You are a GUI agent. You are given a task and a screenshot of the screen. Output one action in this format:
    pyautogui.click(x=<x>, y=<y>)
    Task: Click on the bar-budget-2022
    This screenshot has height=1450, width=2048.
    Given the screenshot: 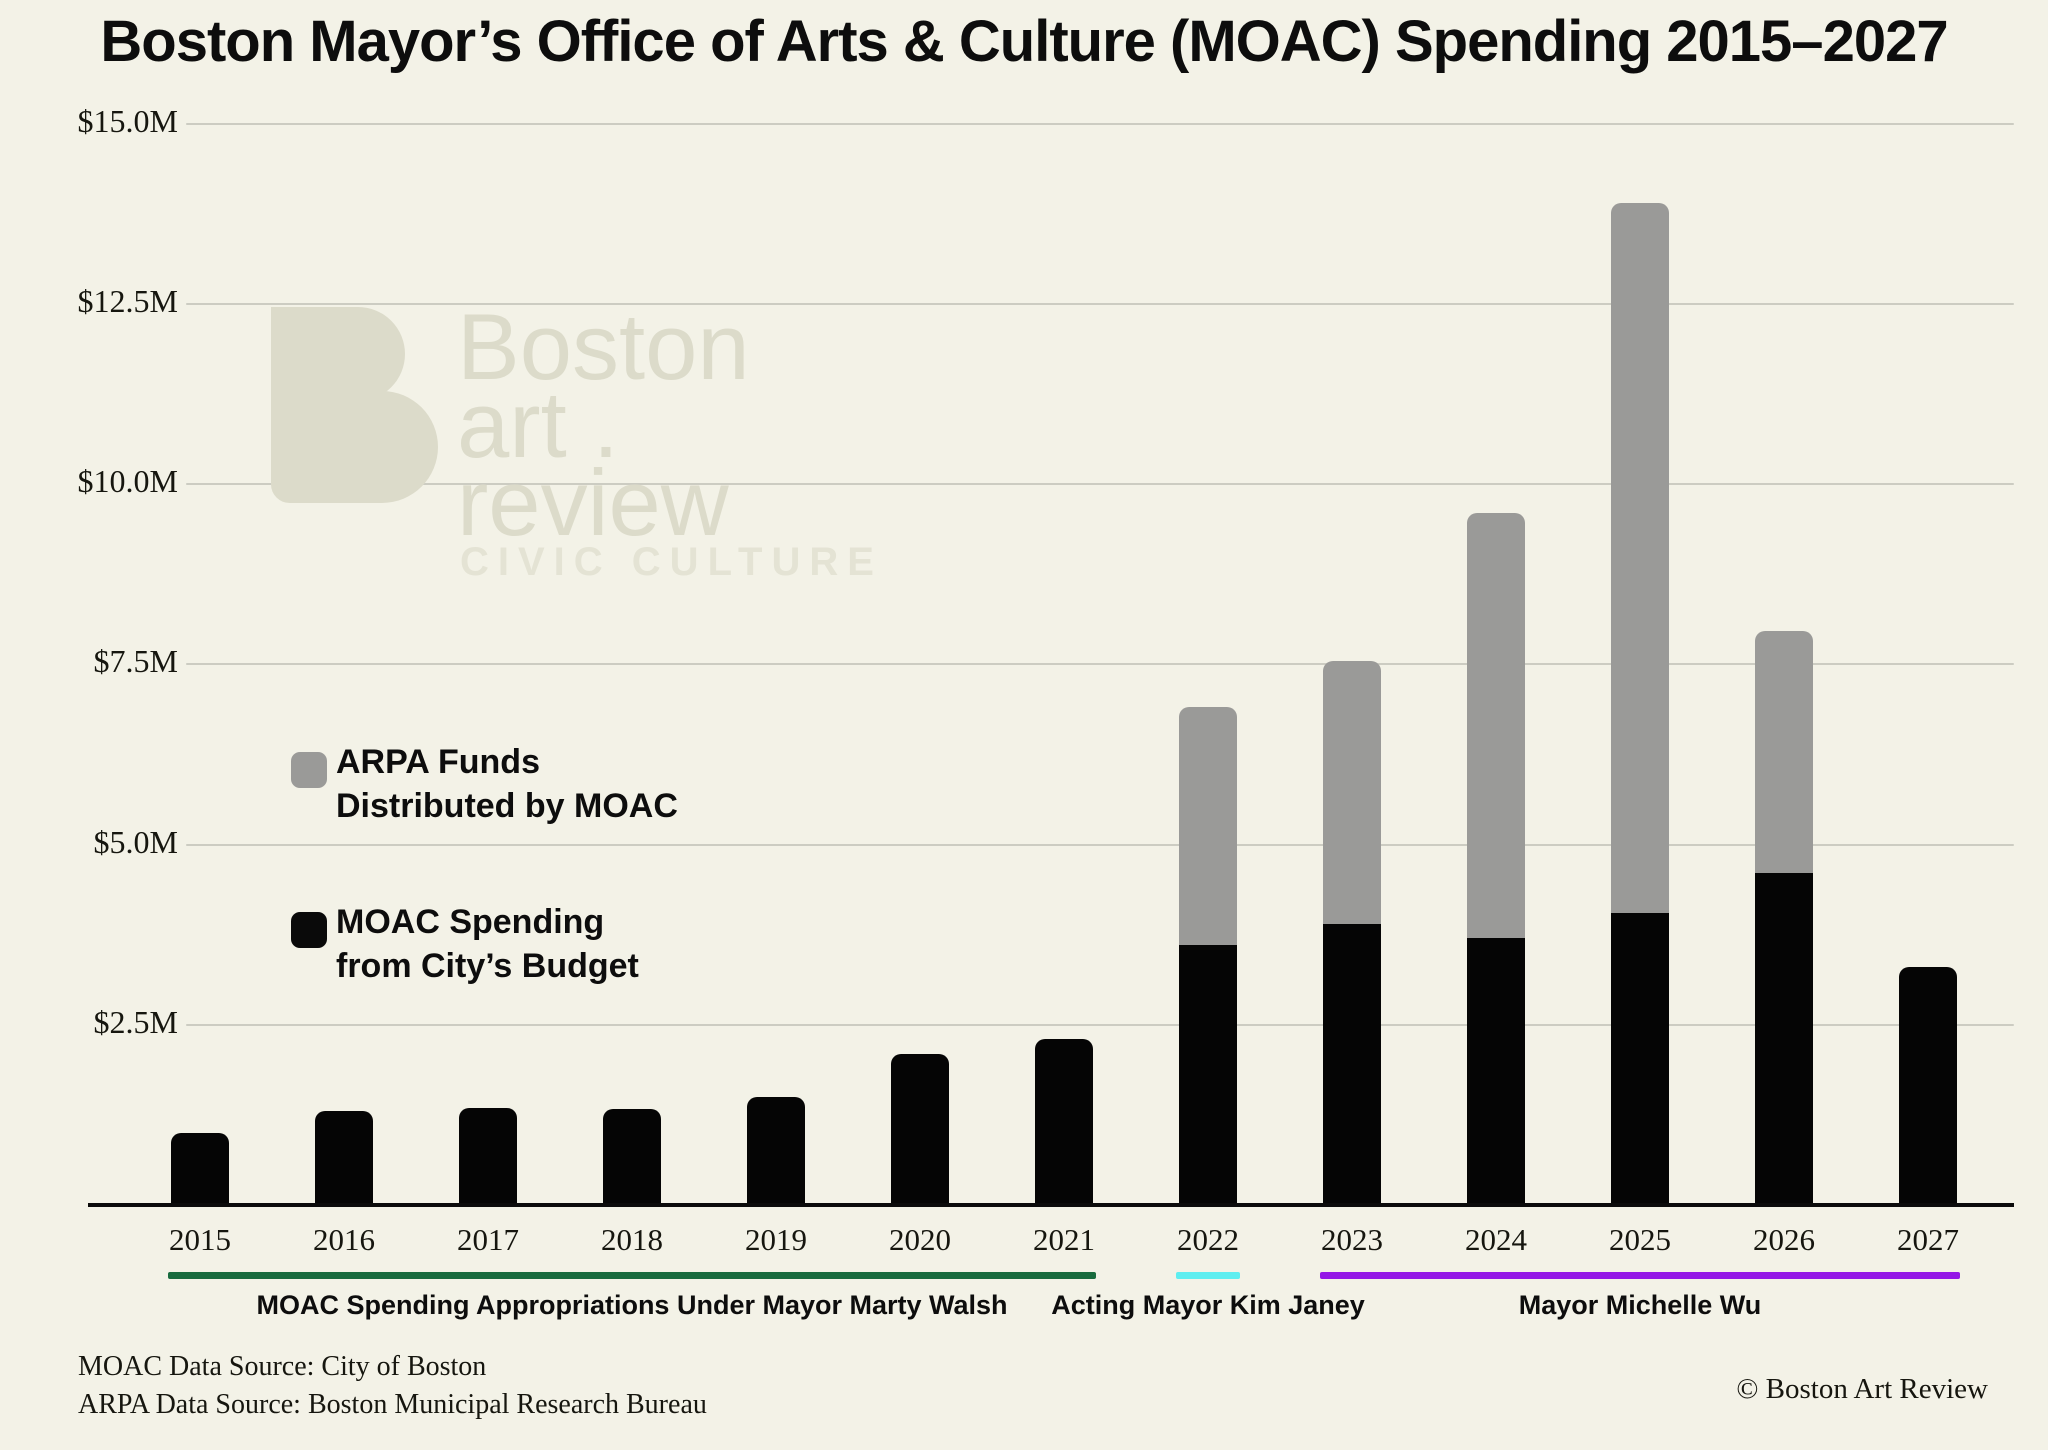 What is the action you would take?
    pyautogui.click(x=1208, y=1075)
    